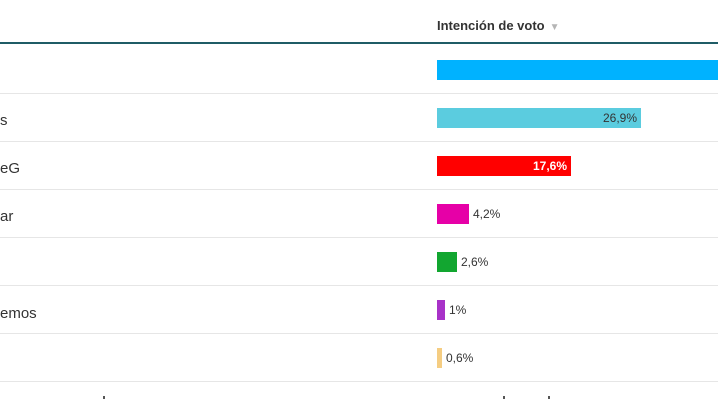 This screenshot has height=404, width=718. I want to click on data-label: 1%, so click(458, 310).